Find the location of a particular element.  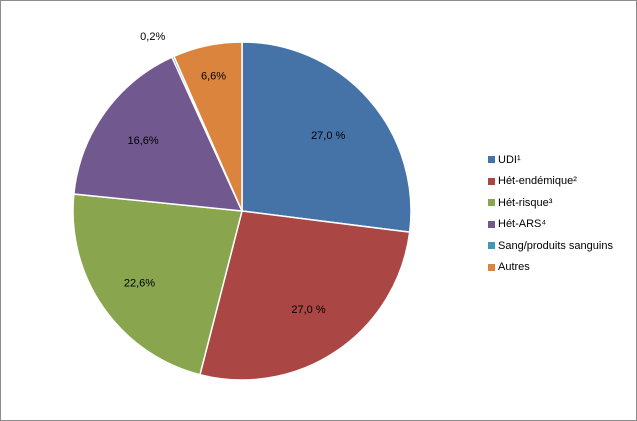

legend-item-het-ars: Hét-ARS⁴ is located at coordinates (550, 225).